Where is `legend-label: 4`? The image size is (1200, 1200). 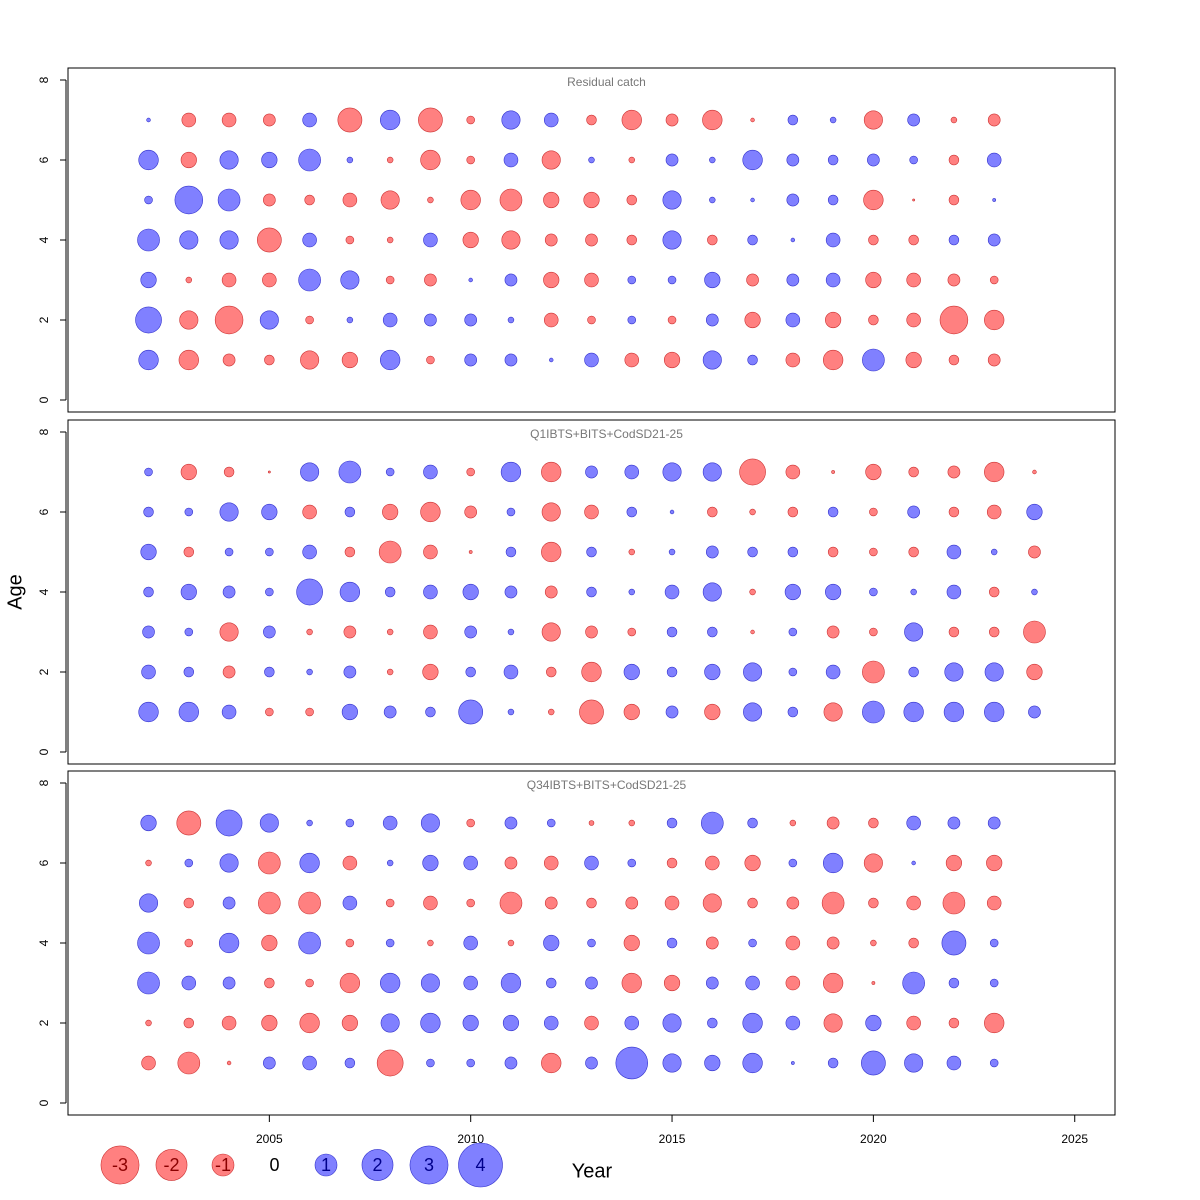
legend-label: 4 is located at coordinates (480, 1165).